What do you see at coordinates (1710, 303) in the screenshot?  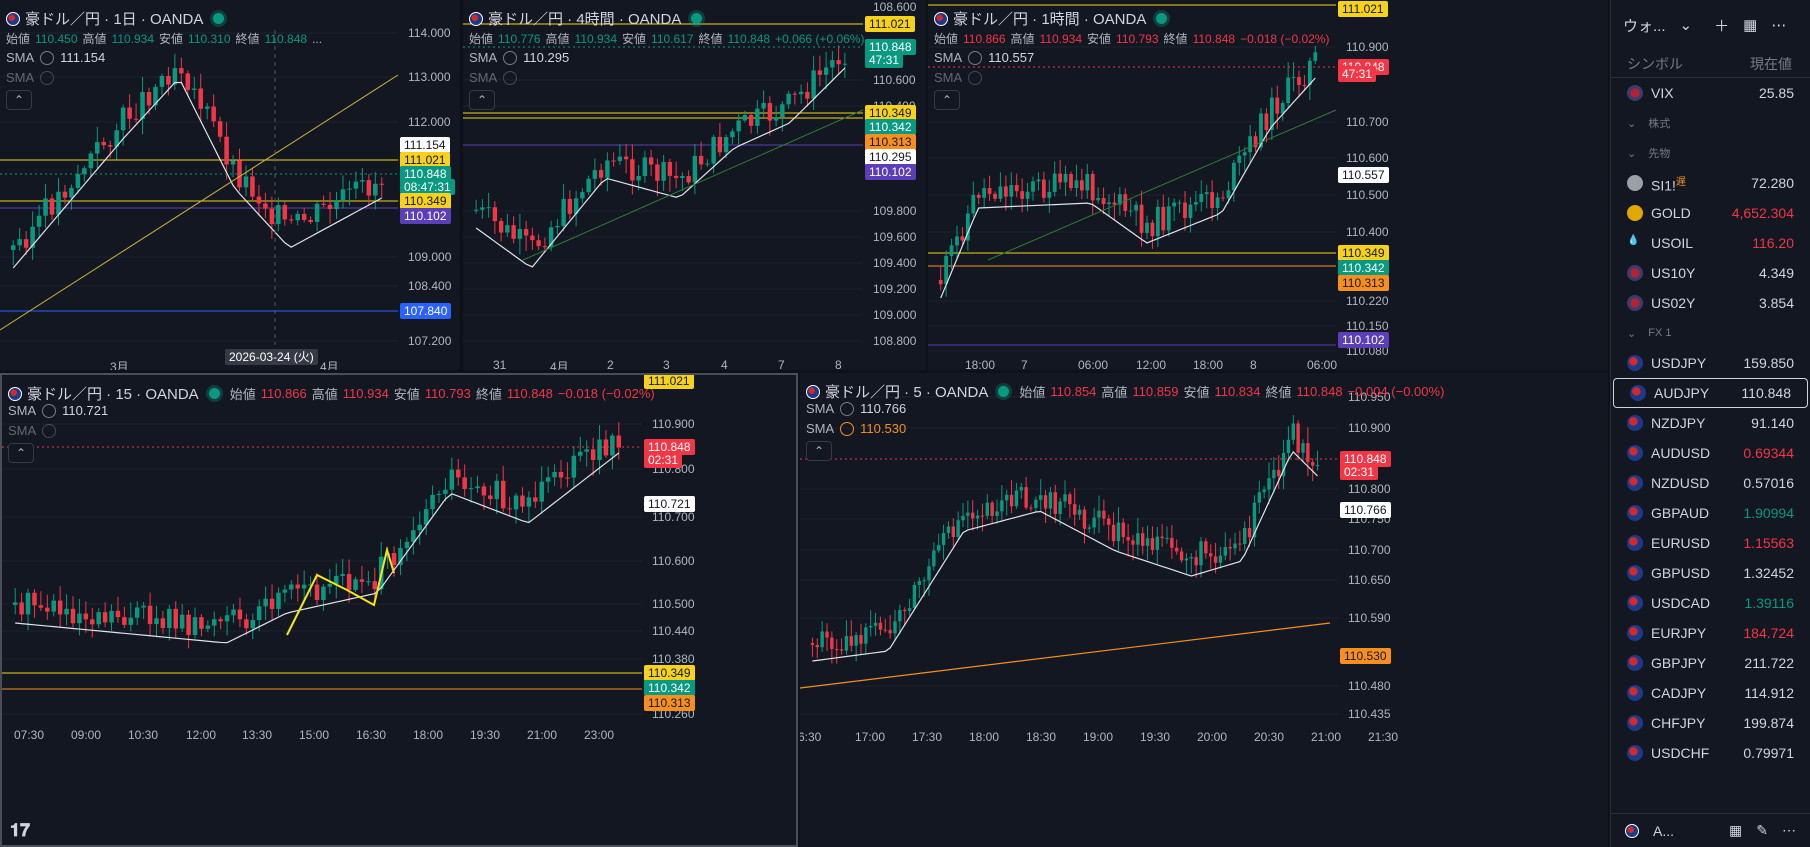 I see `watchlist-row-us02y: US02Y 3.854` at bounding box center [1710, 303].